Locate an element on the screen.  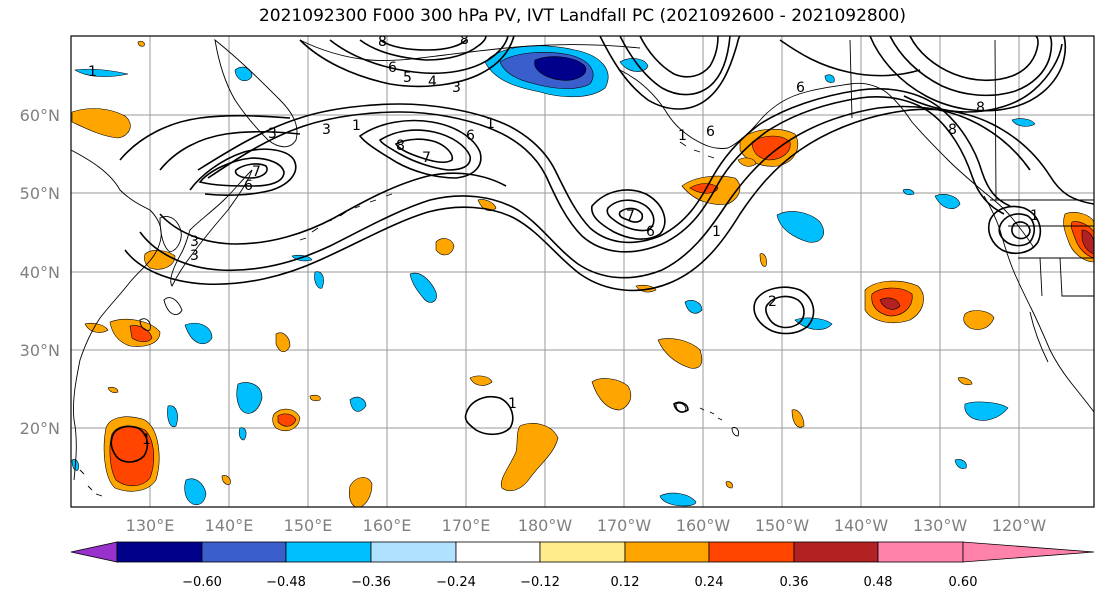
lon-label: 150°E is located at coordinates (308, 525).